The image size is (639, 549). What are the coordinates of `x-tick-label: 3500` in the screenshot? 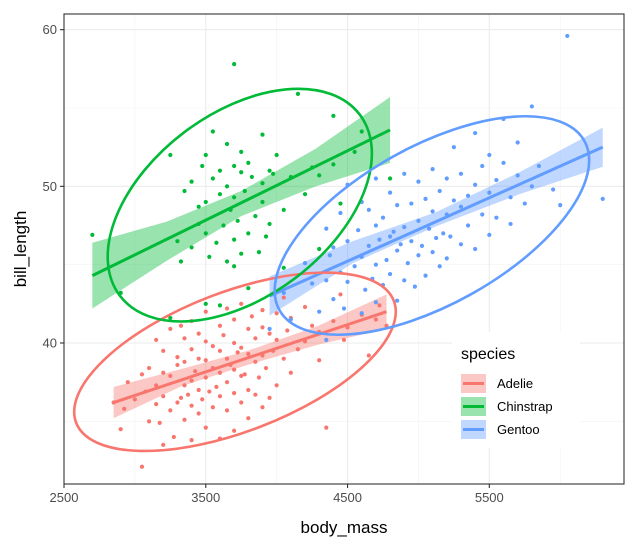 It's located at (205, 497).